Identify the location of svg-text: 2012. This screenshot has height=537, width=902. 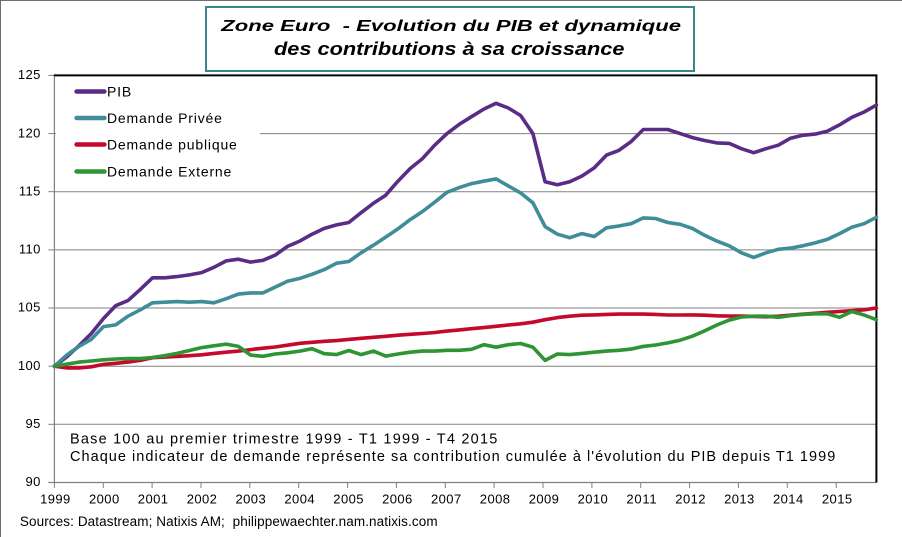
(690, 499).